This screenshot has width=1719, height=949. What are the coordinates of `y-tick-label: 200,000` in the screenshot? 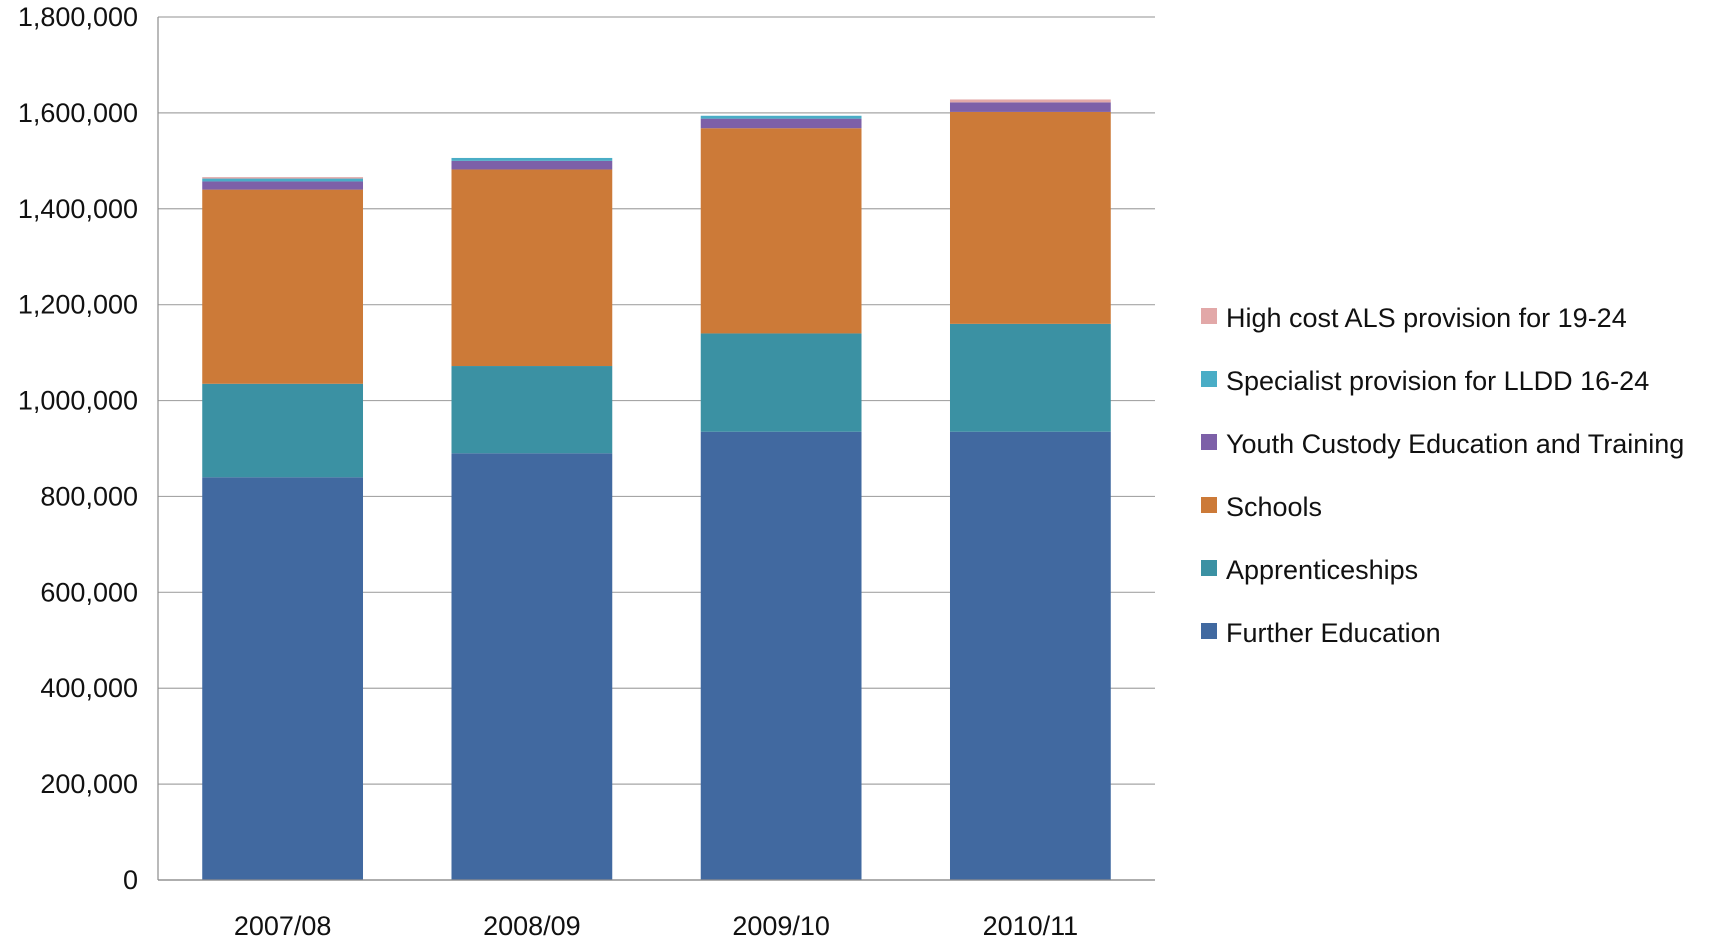 It's located at (89, 784).